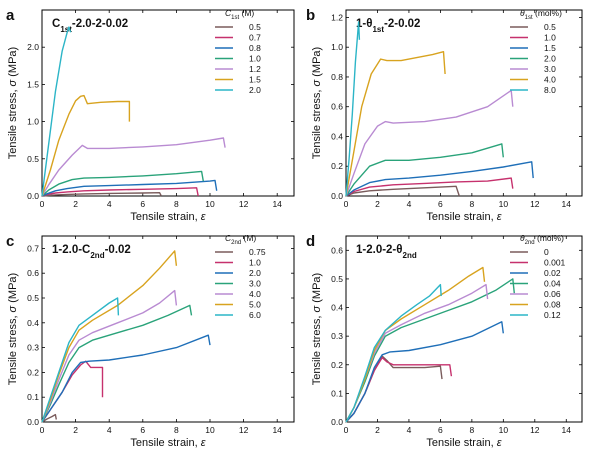 The height and width of the screenshot is (452, 591). Describe the element at coordinates (337, 17) in the screenshot. I see `y-tick-label: 1.2` at that location.